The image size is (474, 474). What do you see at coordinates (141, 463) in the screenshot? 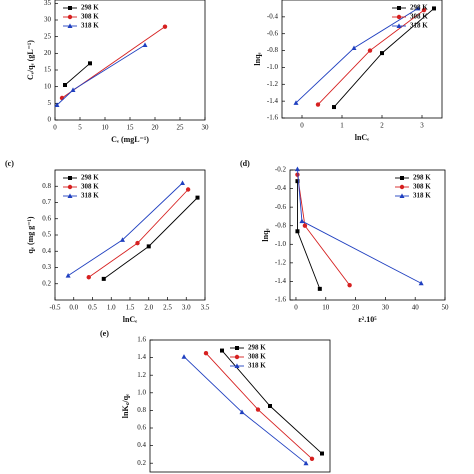
I see `y-tick-label: 0.2` at bounding box center [141, 463].